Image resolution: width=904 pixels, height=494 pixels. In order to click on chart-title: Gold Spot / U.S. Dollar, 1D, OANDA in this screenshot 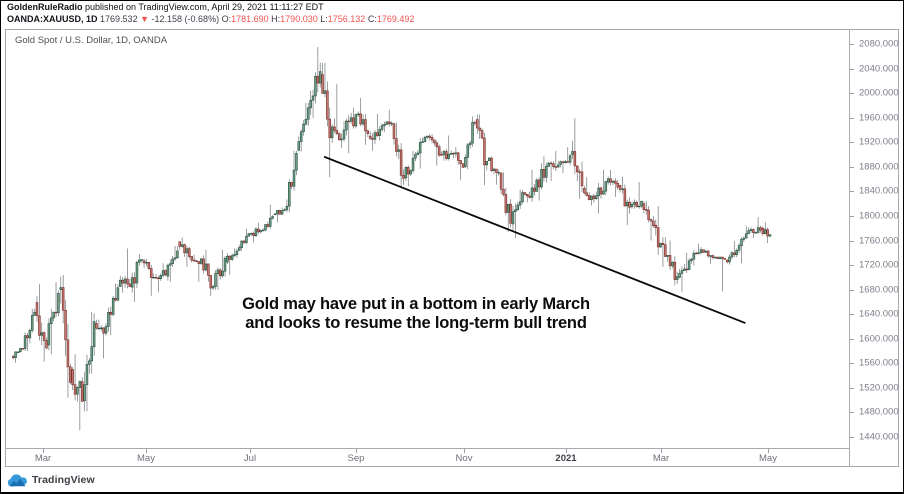, I will do `click(91, 40)`.